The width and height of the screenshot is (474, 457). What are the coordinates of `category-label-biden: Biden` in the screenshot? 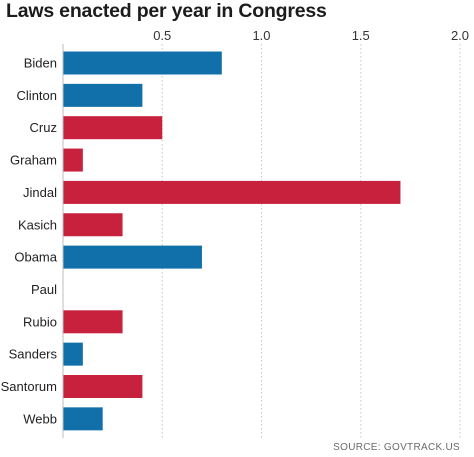 It's located at (40, 63).